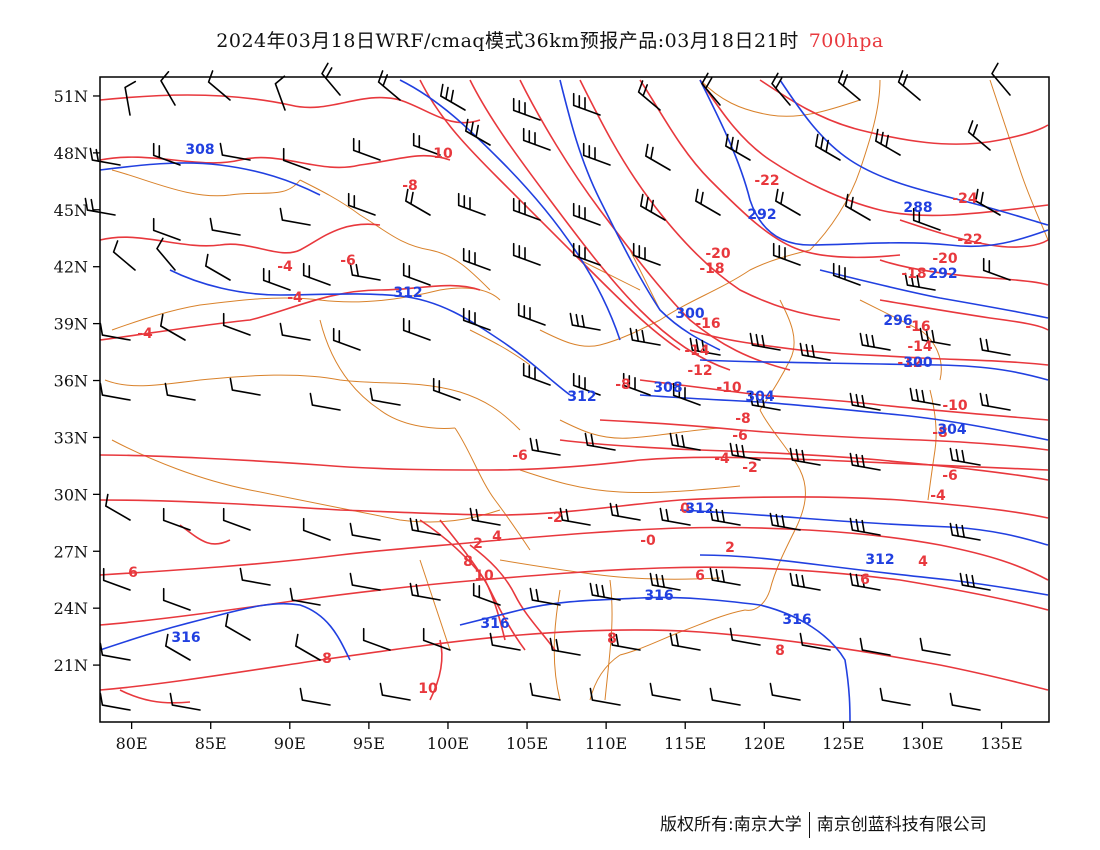 This screenshot has height=850, width=1100. What do you see at coordinates (917, 208) in the screenshot?
I see `height-label: 288` at bounding box center [917, 208].